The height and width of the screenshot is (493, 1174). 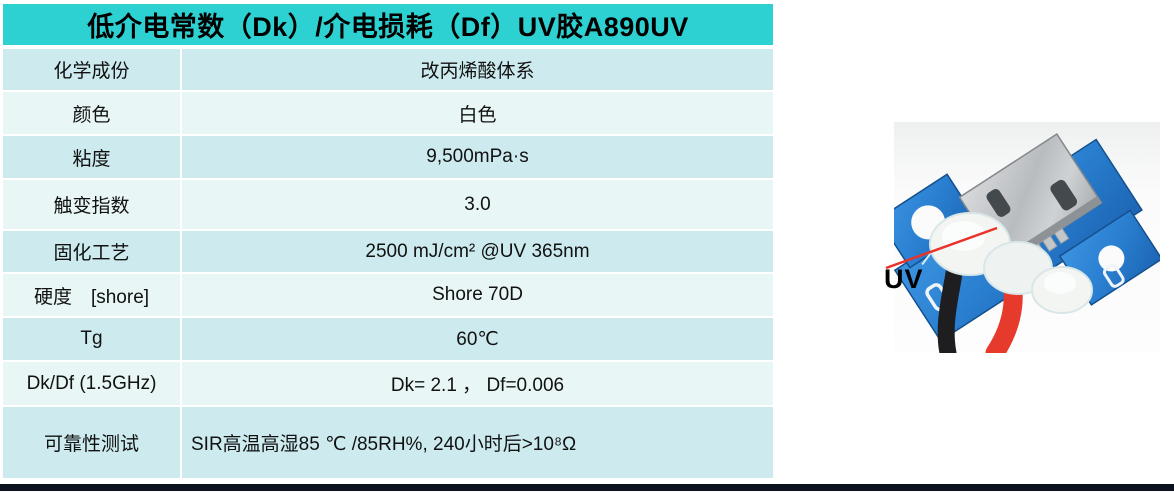 I want to click on table-row: 化学成份 改丙烯酸体系, so click(x=388, y=69).